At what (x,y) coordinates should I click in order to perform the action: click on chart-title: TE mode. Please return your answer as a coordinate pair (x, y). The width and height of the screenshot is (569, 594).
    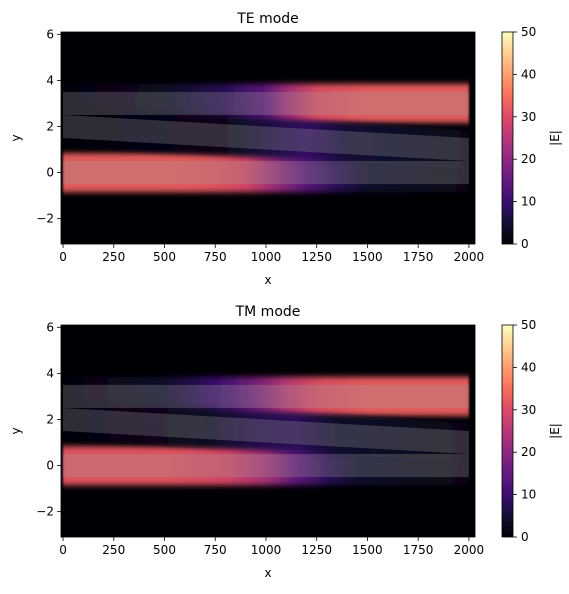
    Looking at the image, I should click on (267, 19).